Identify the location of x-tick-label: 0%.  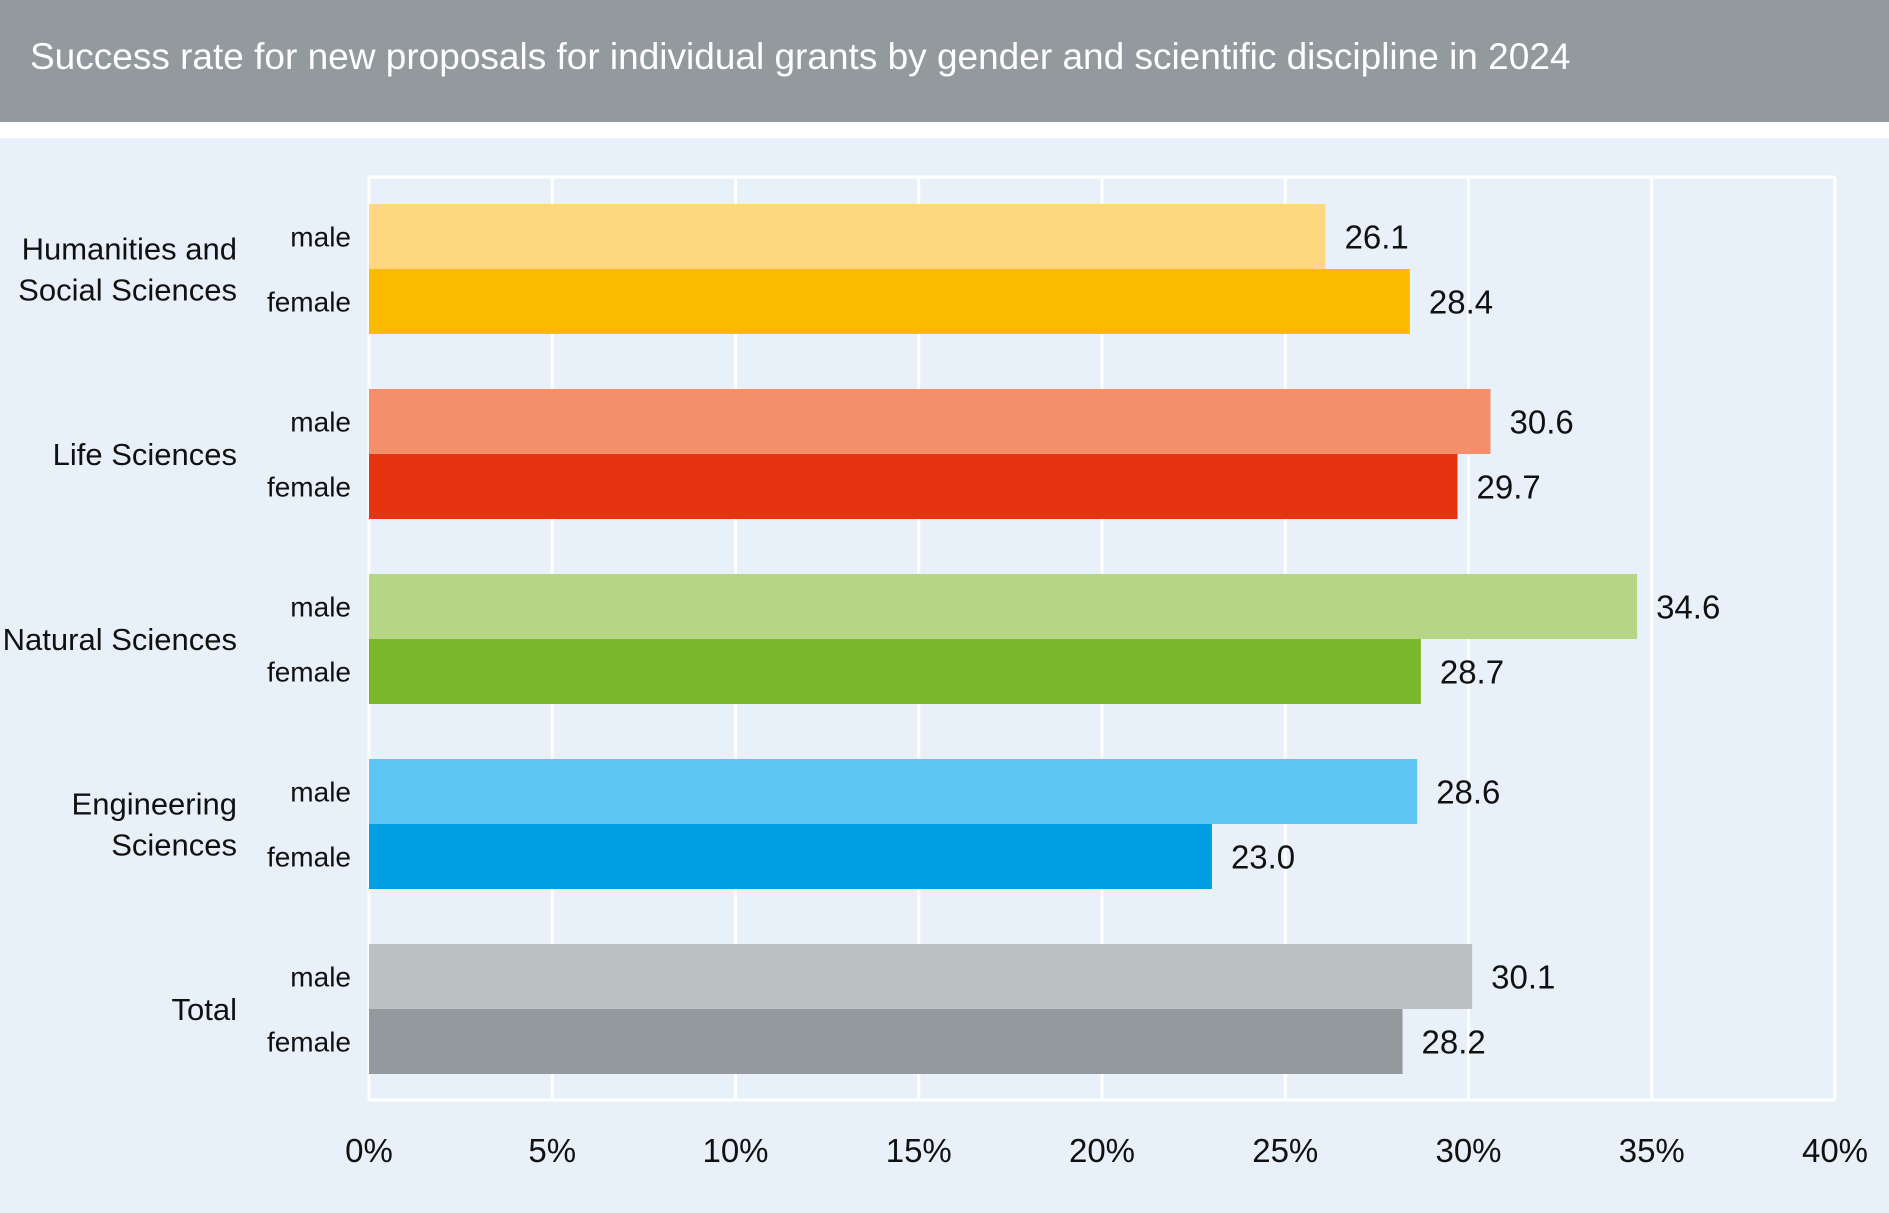
(369, 1150).